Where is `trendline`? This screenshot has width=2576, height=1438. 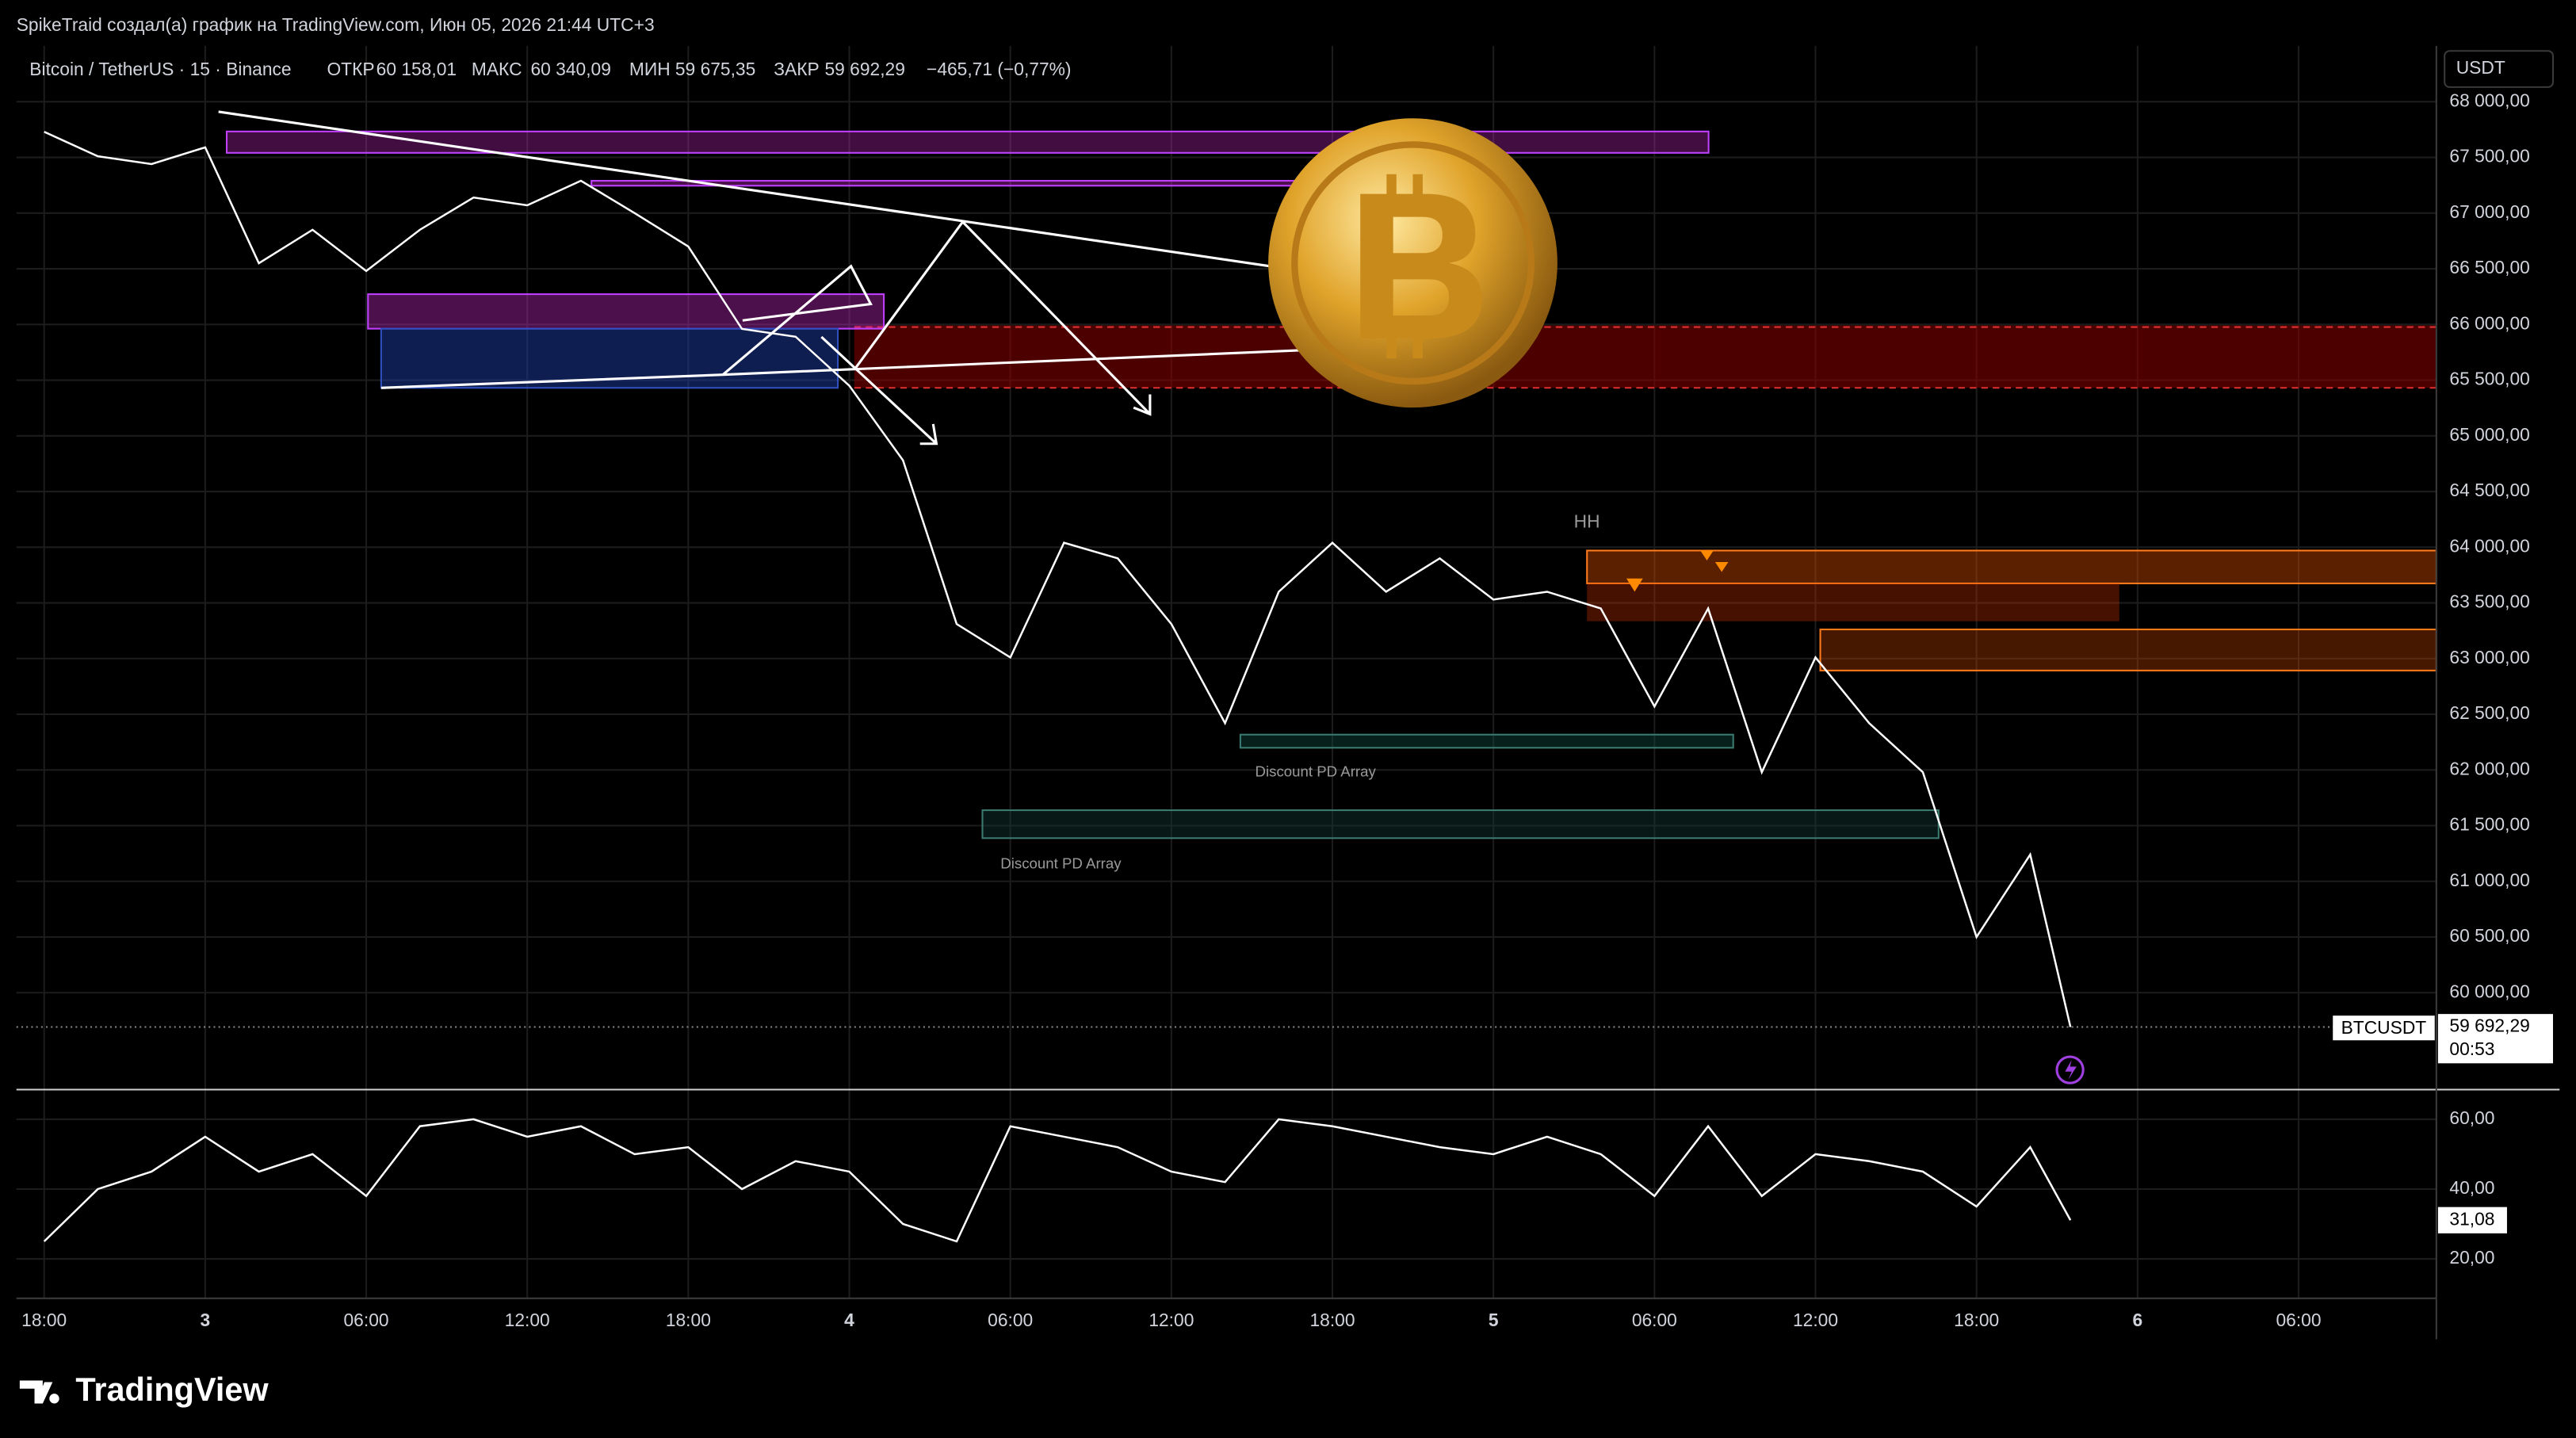
trendline is located at coordinates (750, 190).